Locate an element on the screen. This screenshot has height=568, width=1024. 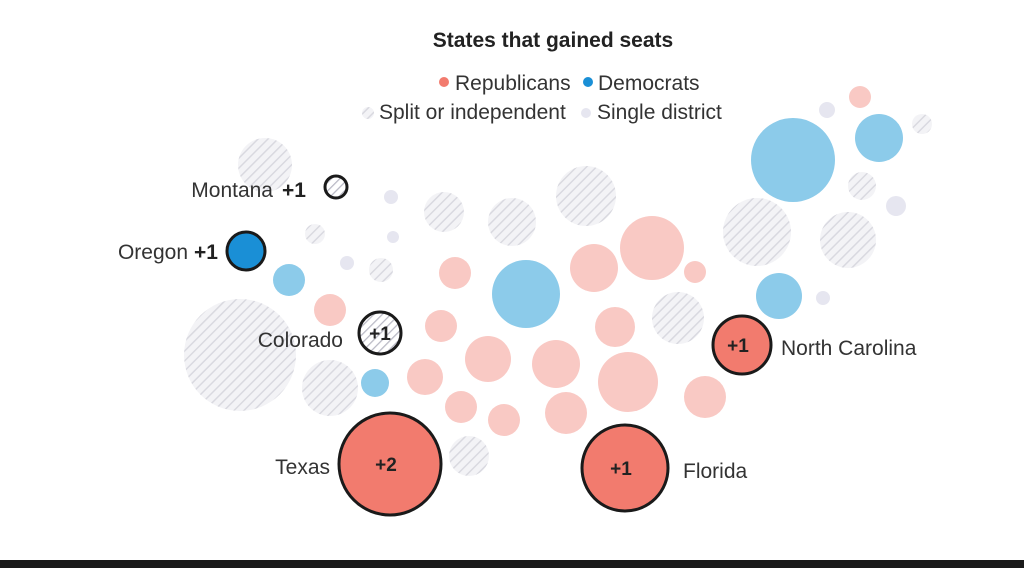
legend-label-democrats: Democrats is located at coordinates (649, 83).